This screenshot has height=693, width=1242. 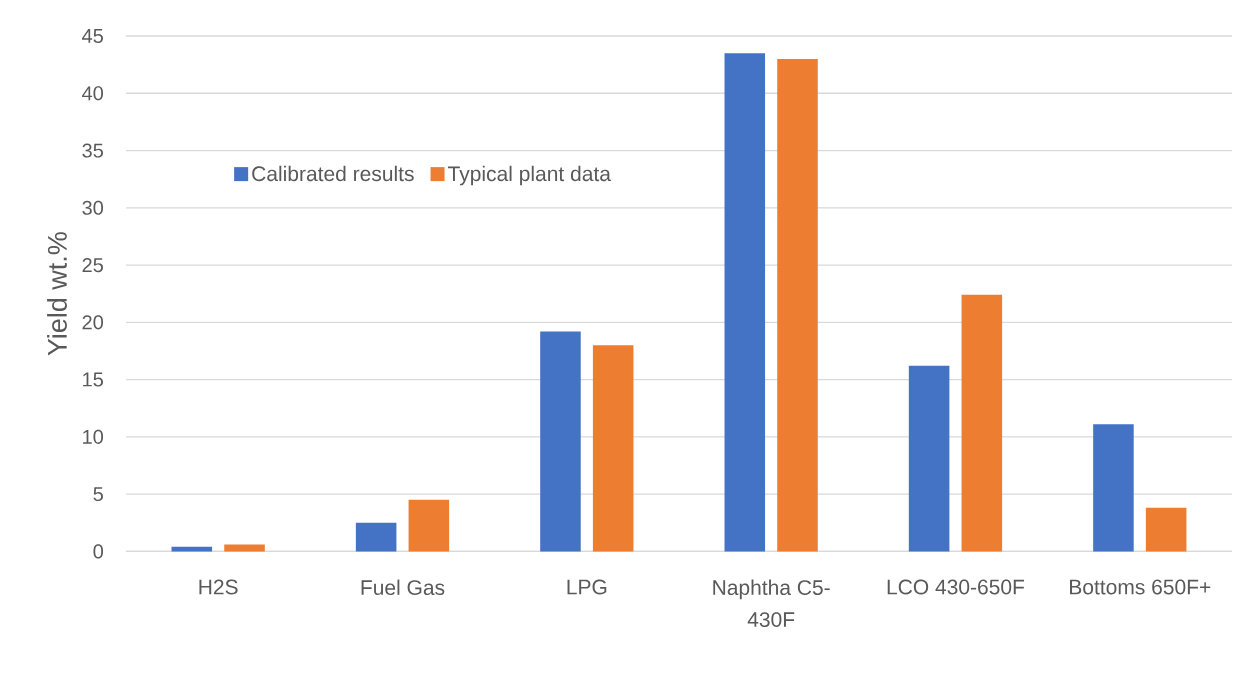 What do you see at coordinates (587, 587) in the screenshot?
I see `x-tick-label: LPG` at bounding box center [587, 587].